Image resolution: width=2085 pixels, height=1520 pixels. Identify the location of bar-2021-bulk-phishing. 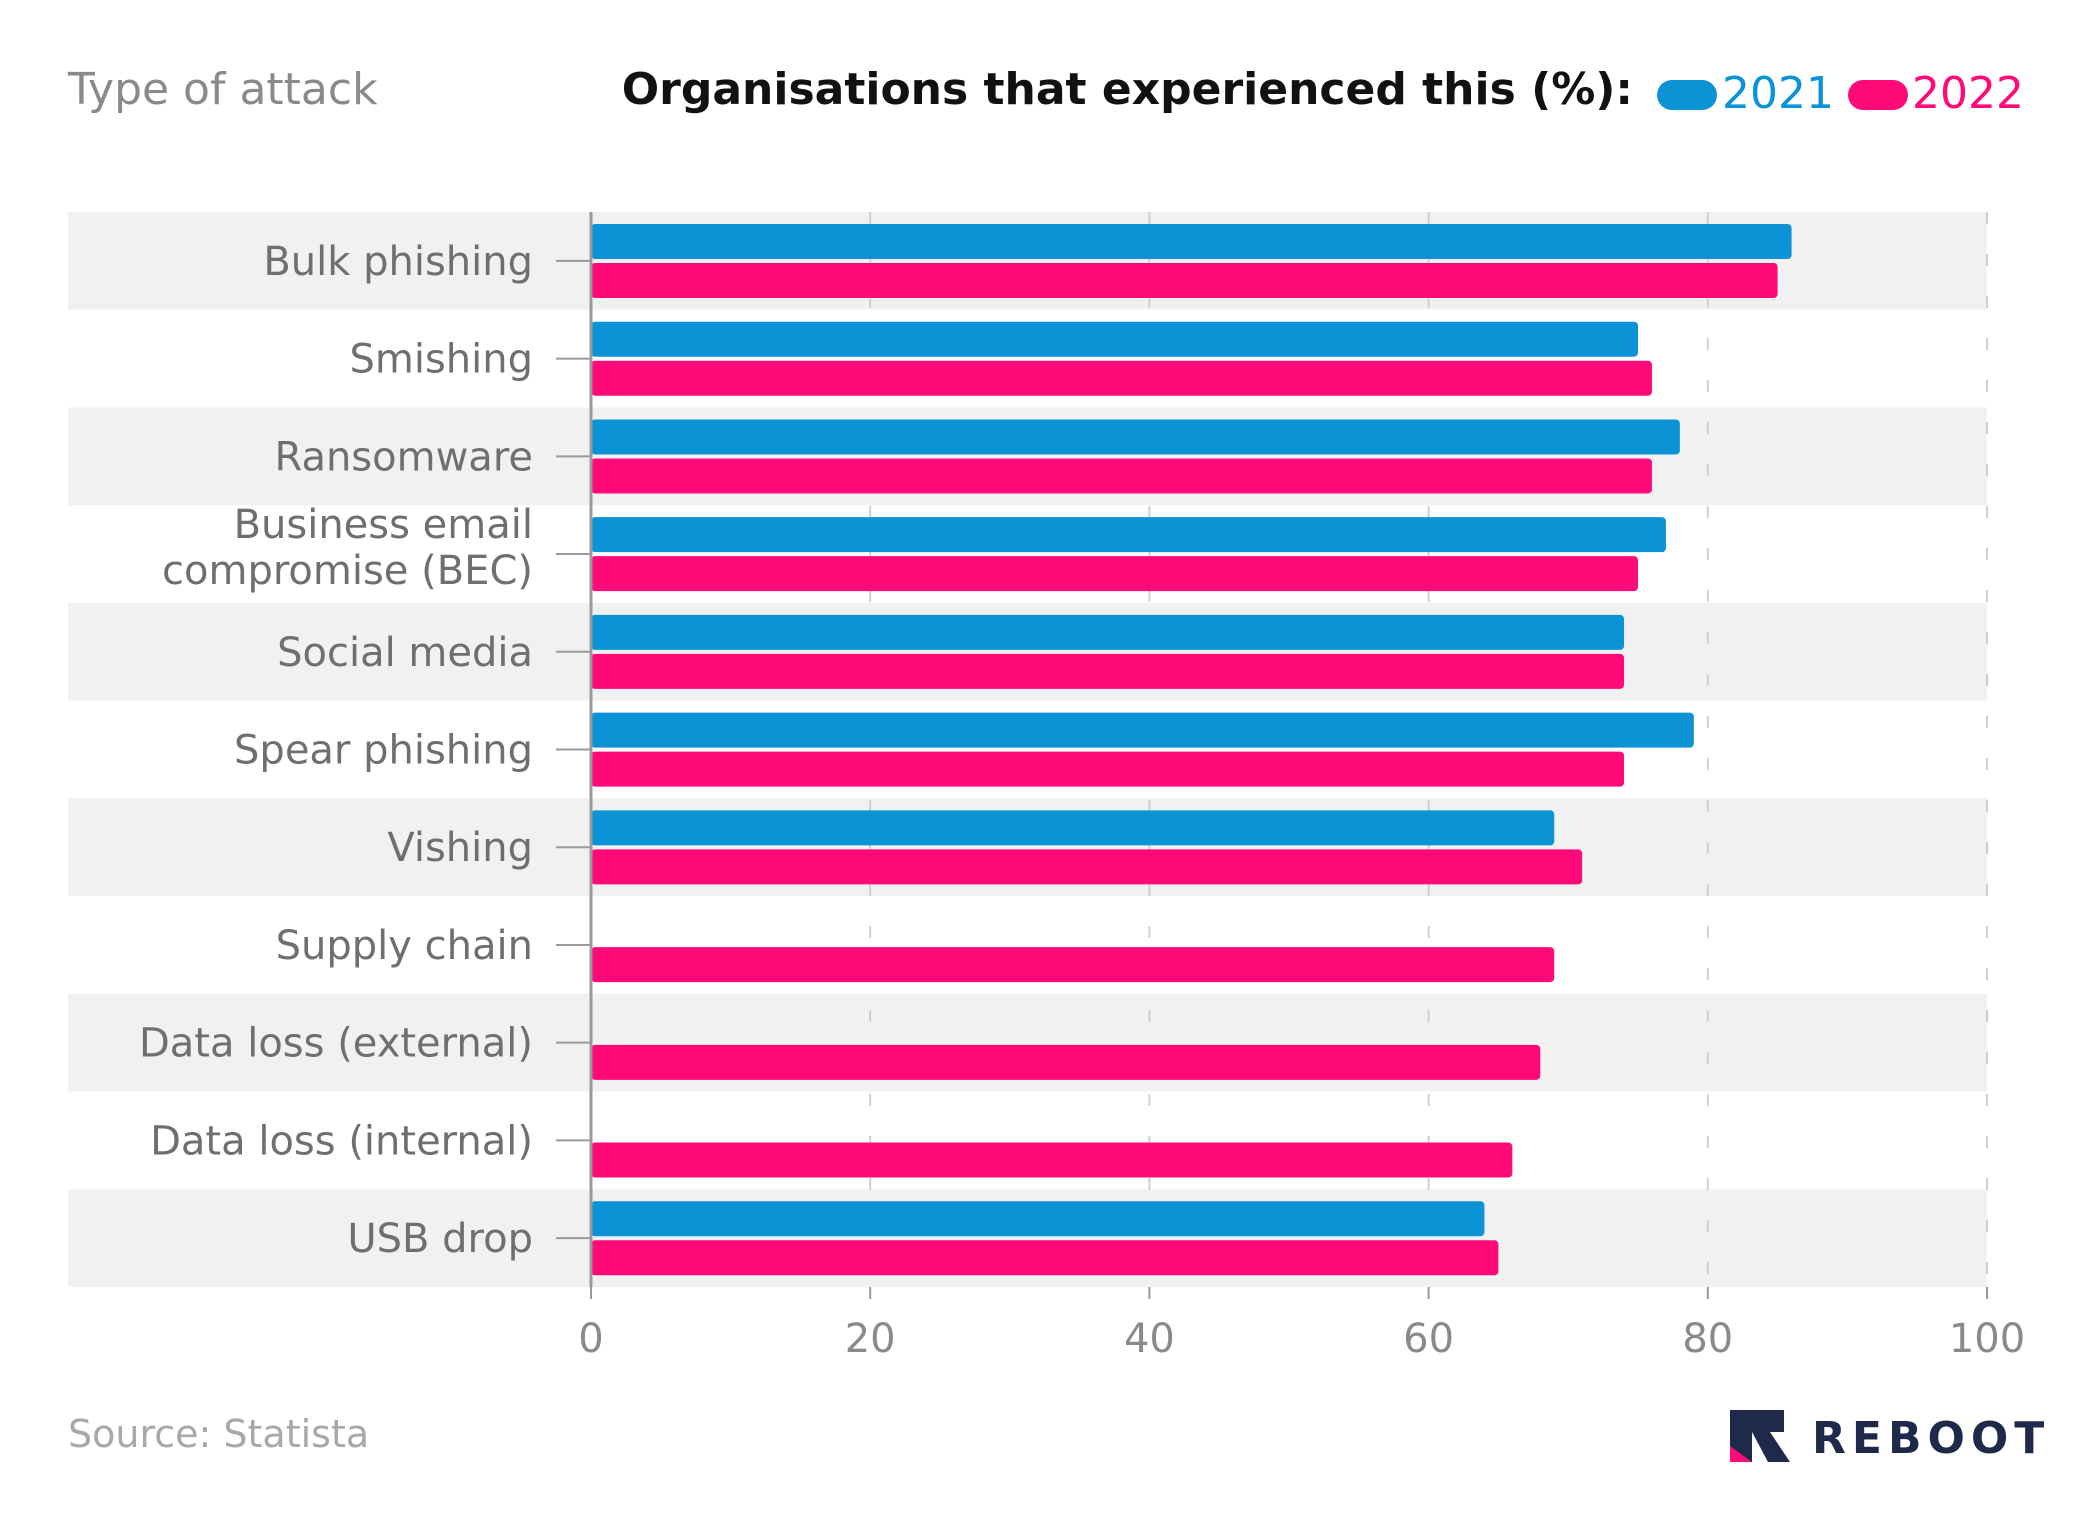
(1191, 241).